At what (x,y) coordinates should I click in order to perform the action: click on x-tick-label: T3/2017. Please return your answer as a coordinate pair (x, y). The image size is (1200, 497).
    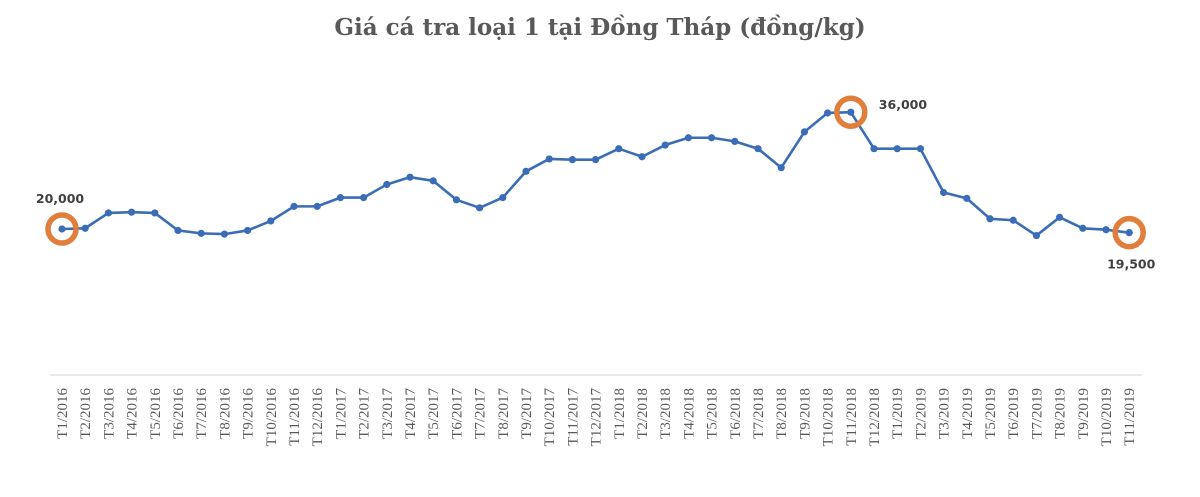
    Looking at the image, I should click on (388, 413).